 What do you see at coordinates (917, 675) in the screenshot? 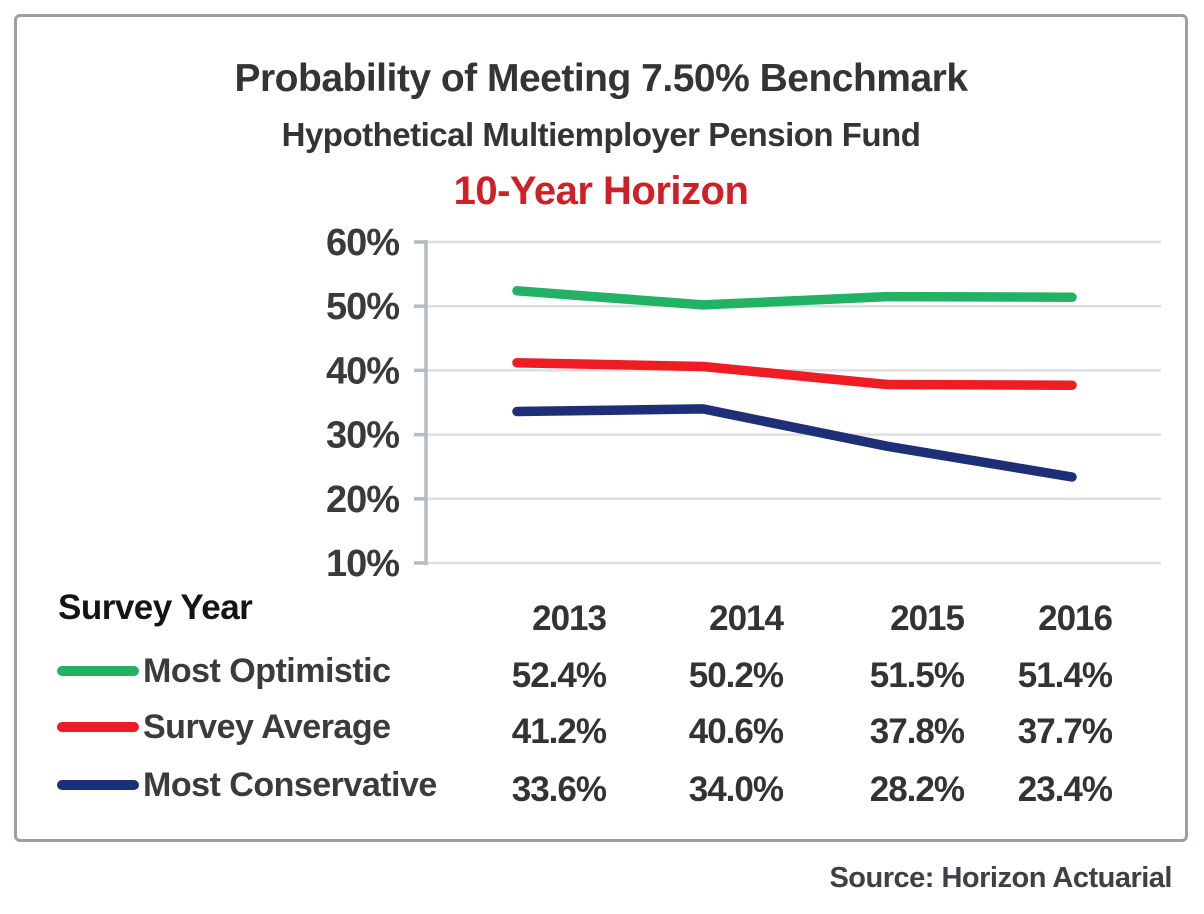
I see `table-value: 51.5%` at bounding box center [917, 675].